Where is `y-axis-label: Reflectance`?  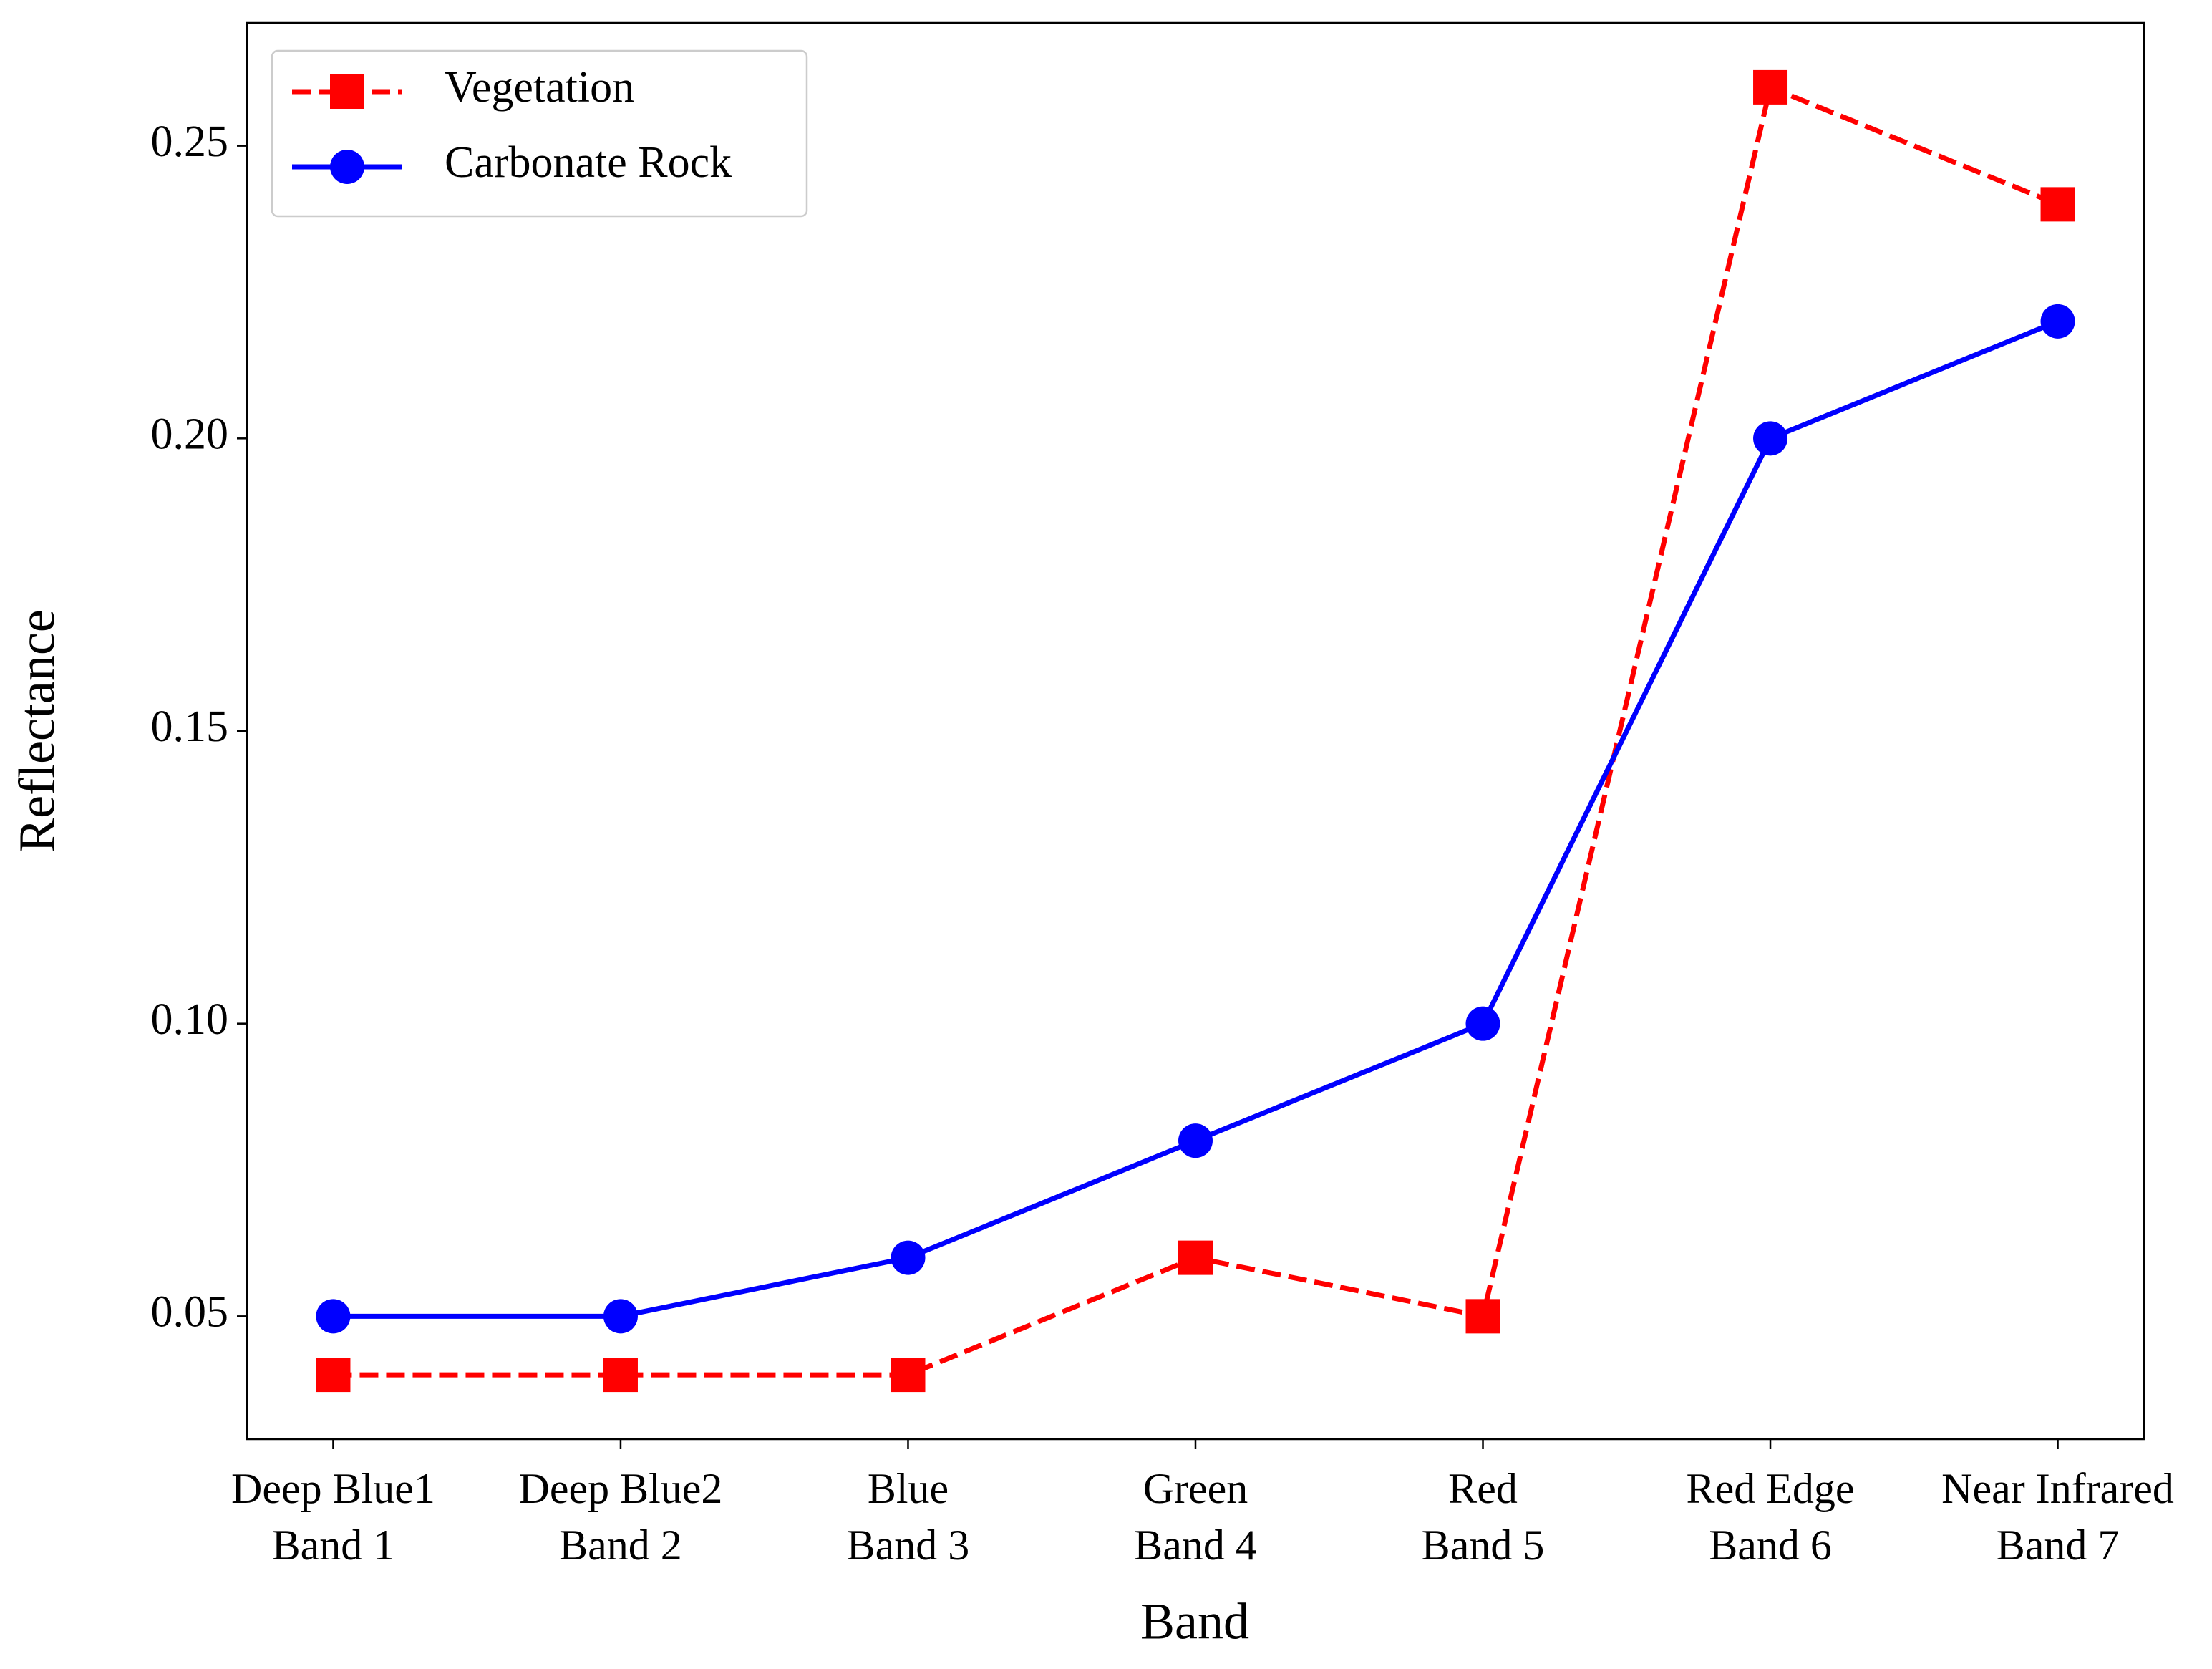 y-axis-label: Reflectance is located at coordinates (38, 731).